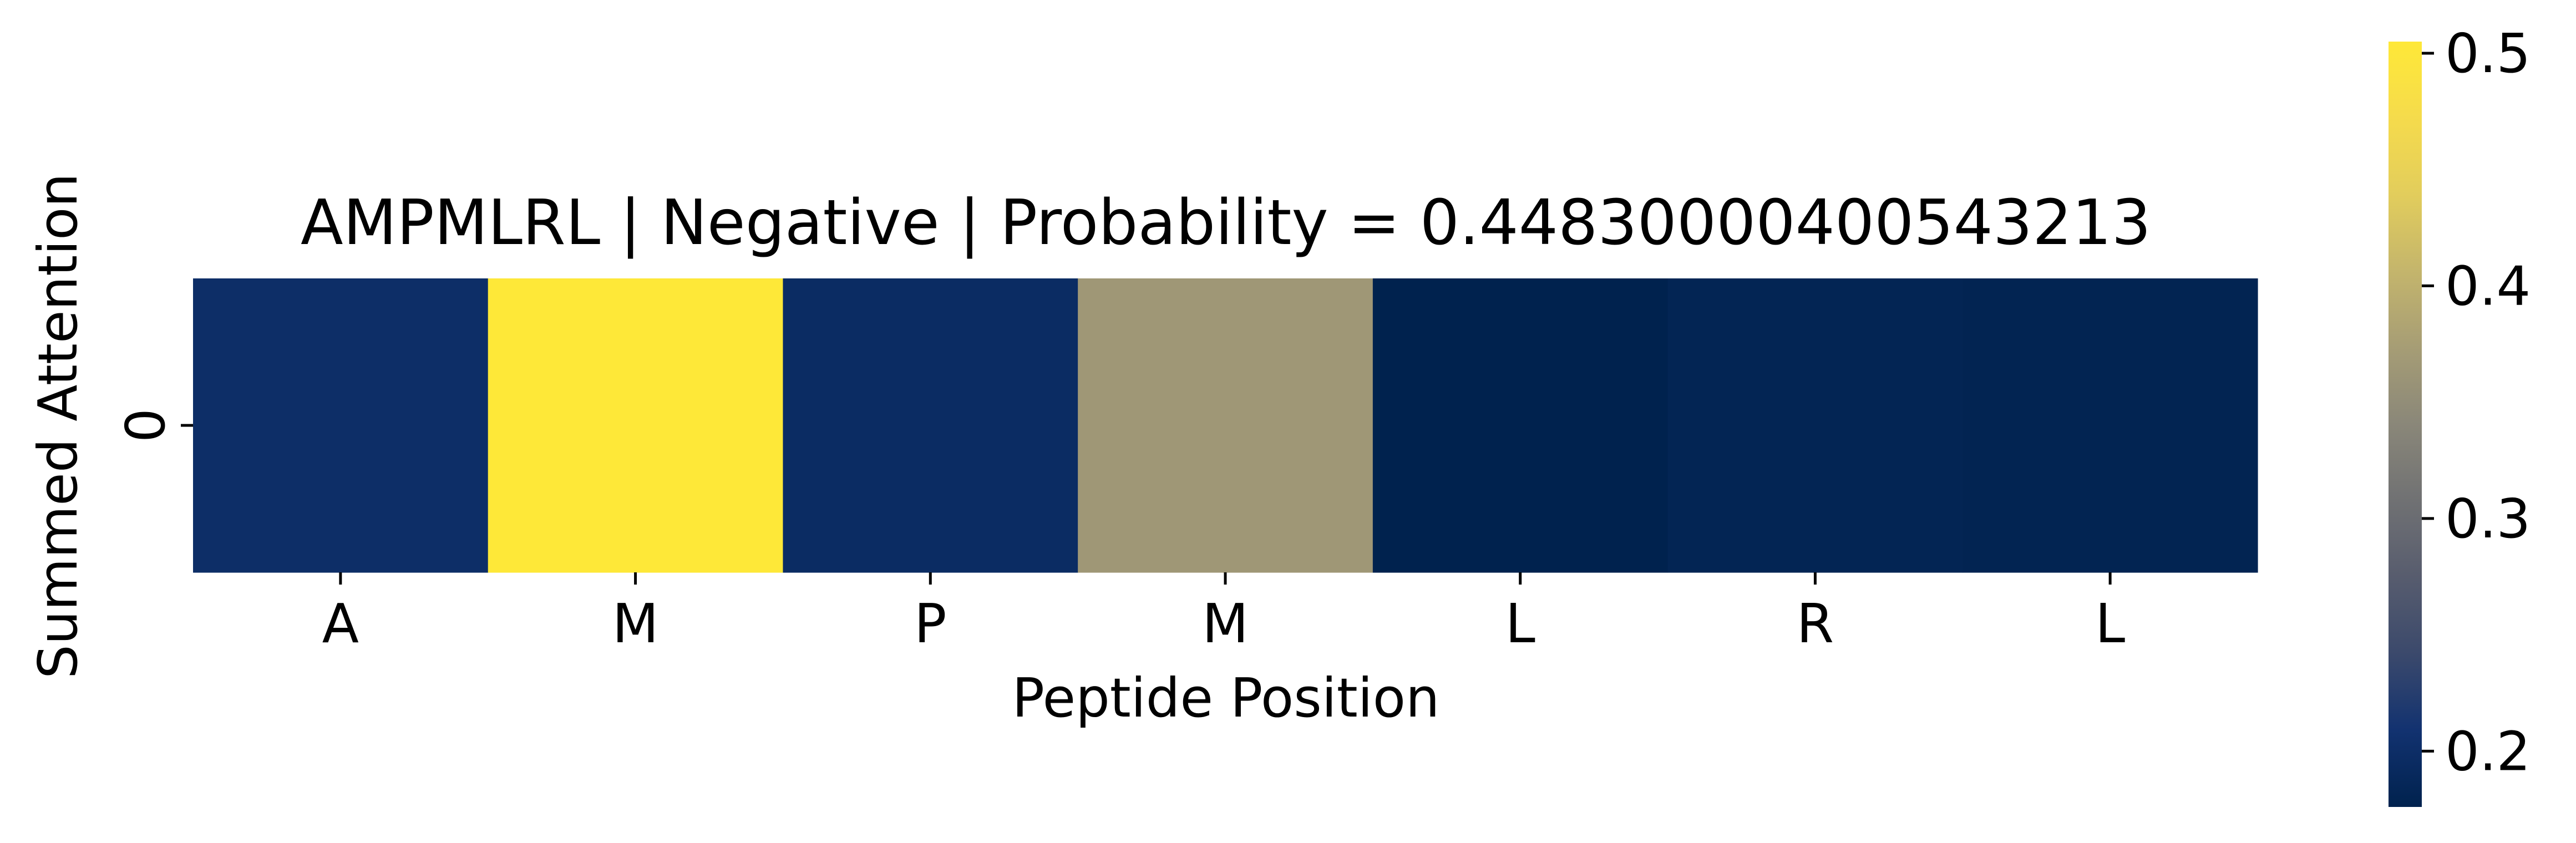 The image size is (2576, 843). Describe the element at coordinates (2405, 424) in the screenshot. I see `colorbar` at that location.